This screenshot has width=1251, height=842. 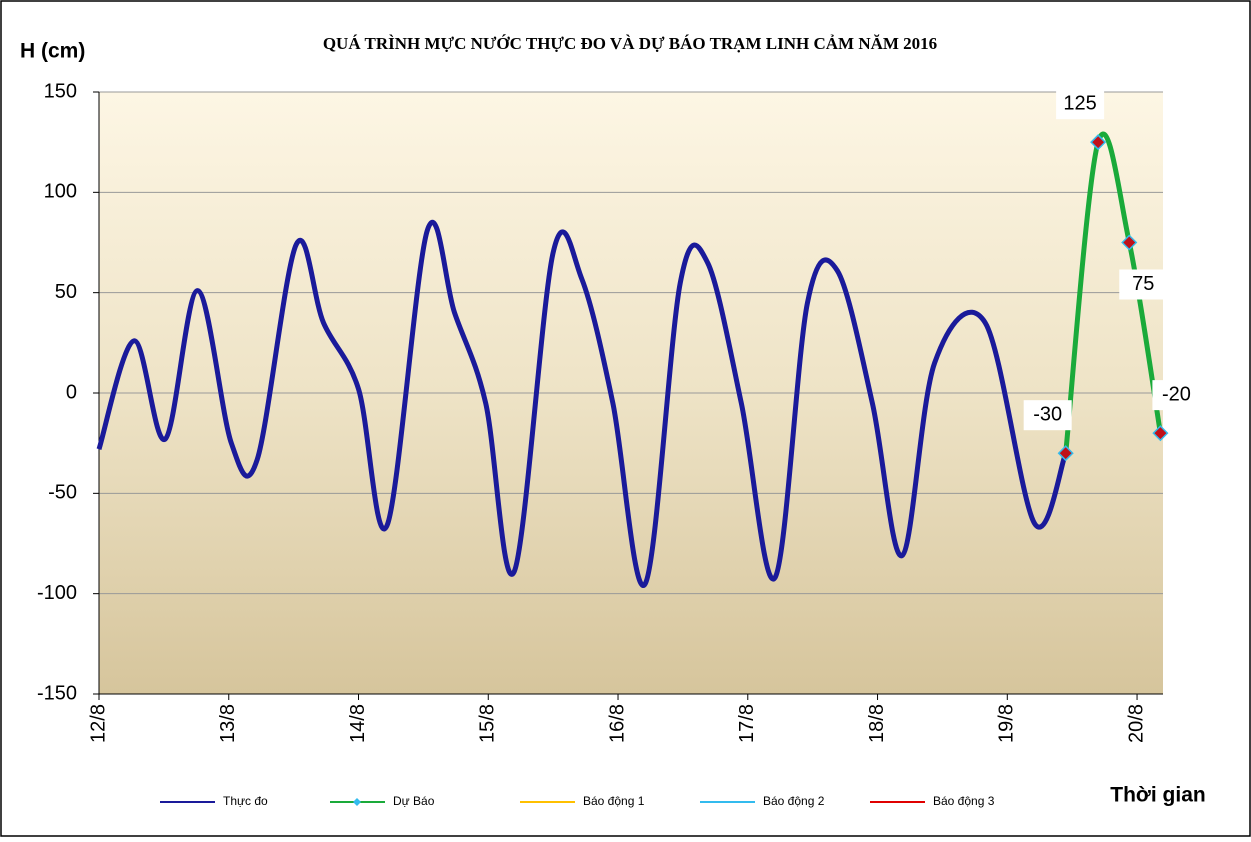 What do you see at coordinates (1113, 292) in the screenshot?
I see `line` at bounding box center [1113, 292].